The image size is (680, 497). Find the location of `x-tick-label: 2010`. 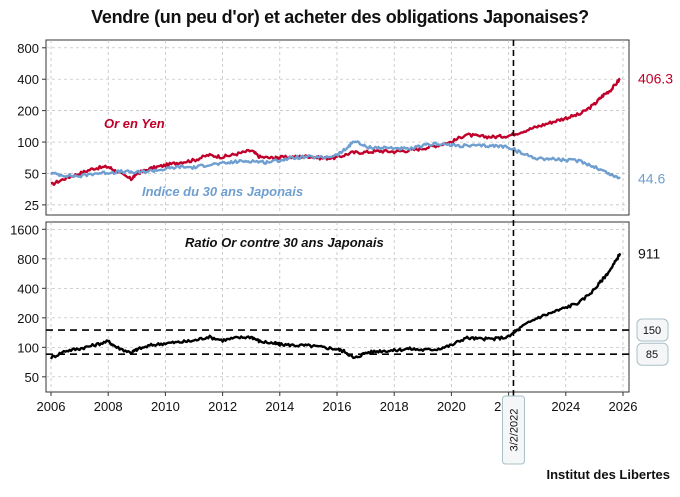

x-tick-label: 2010 is located at coordinates (165, 406).